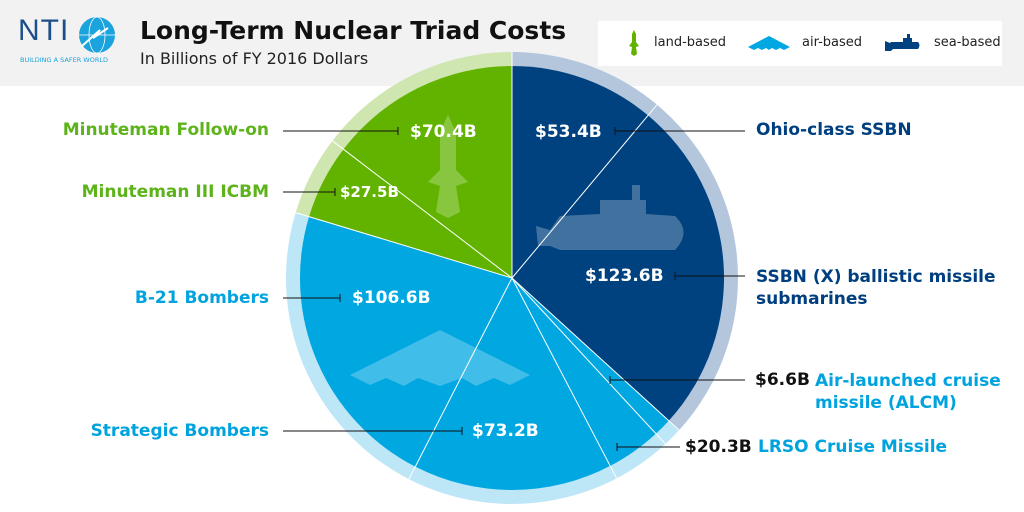  Describe the element at coordinates (568, 132) in the screenshot. I see `value-ohio: $53.4B` at that location.